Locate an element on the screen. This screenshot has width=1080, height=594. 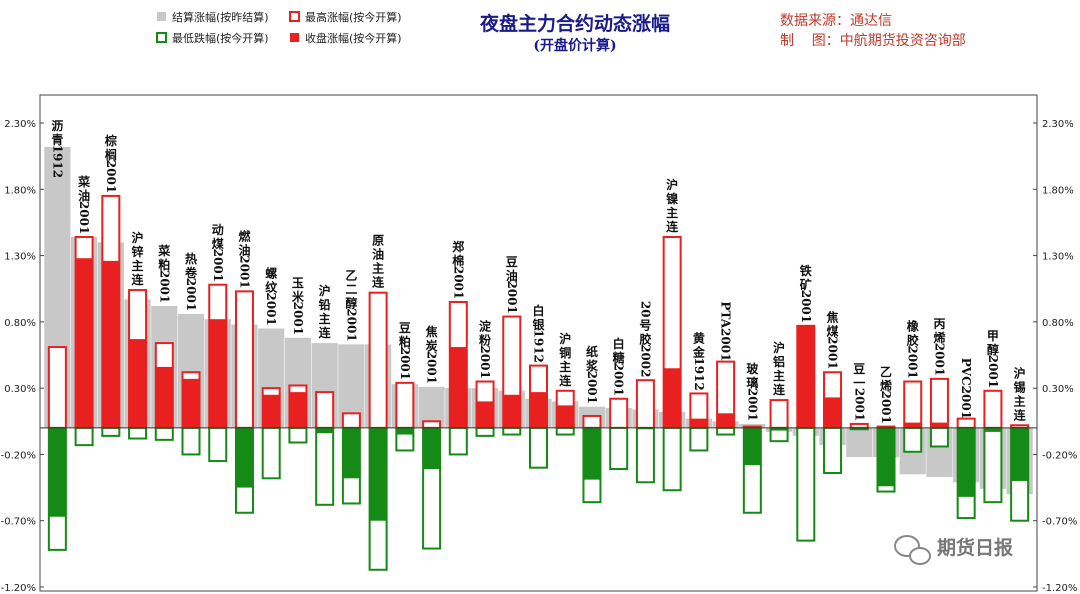
y-tick-label-right: -0.70% is located at coordinates (1059, 522).